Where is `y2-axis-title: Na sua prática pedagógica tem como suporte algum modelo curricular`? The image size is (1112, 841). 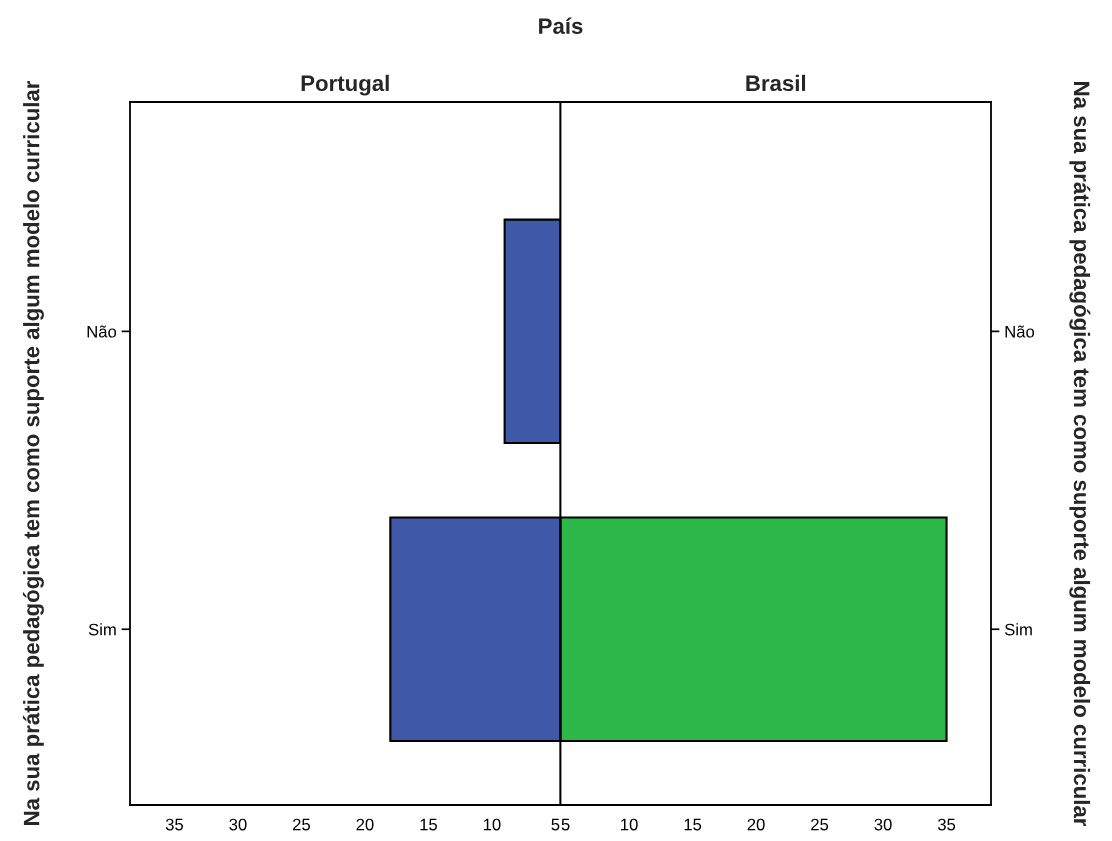 y2-axis-title: Na sua prática pedagógica tem como suporte algum modelo curricular is located at coordinates (1080, 454).